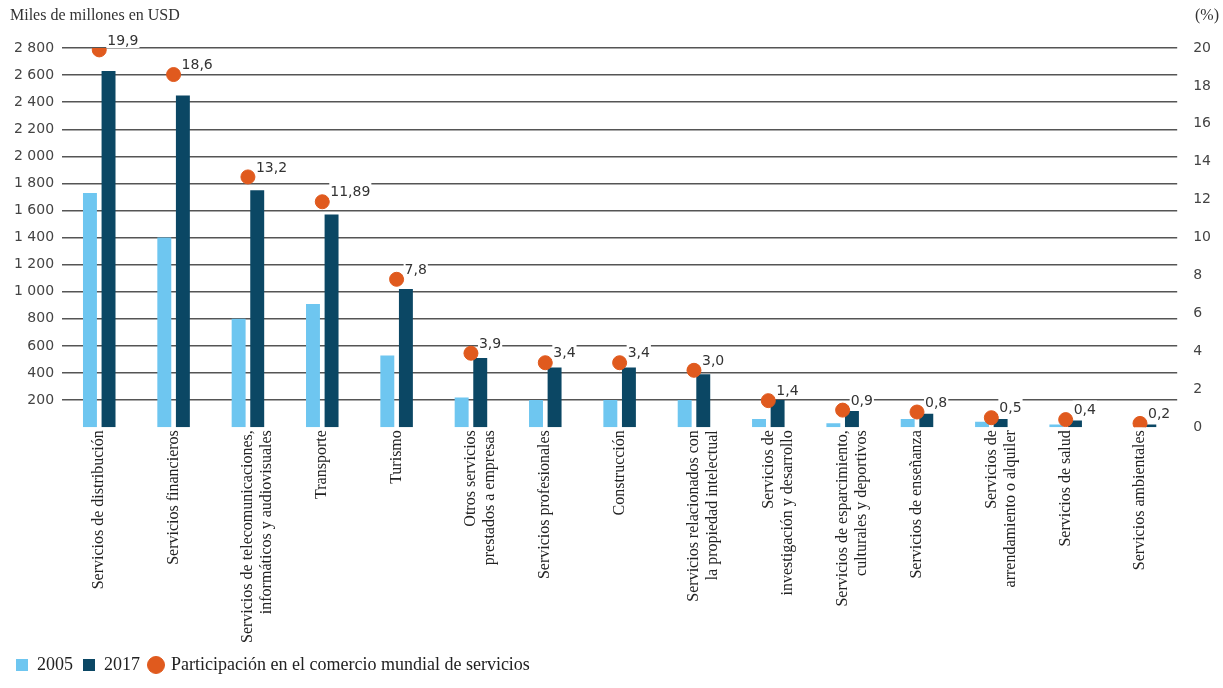 This screenshot has width=1223, height=688. I want to click on y-tick-label: 2 200, so click(34, 127).